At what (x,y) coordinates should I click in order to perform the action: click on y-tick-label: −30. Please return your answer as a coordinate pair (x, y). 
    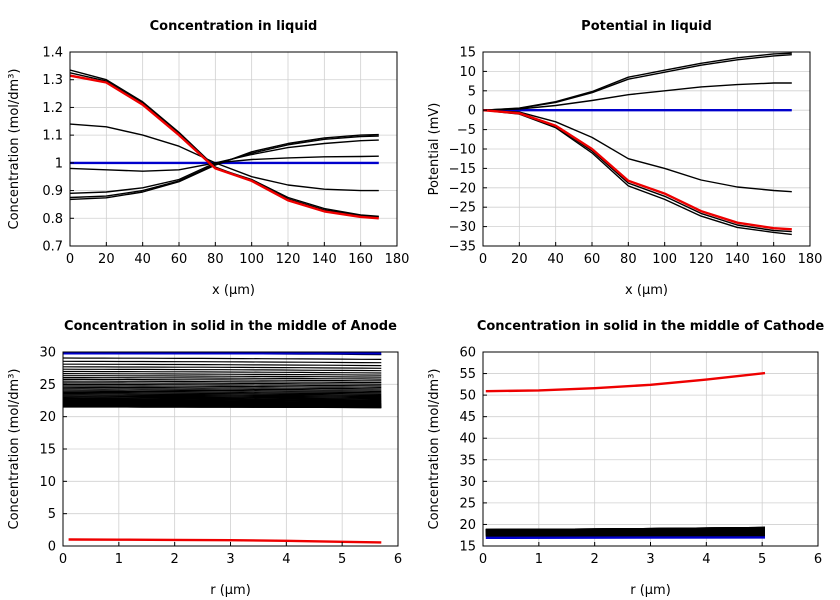
    Looking at the image, I should click on (462, 227).